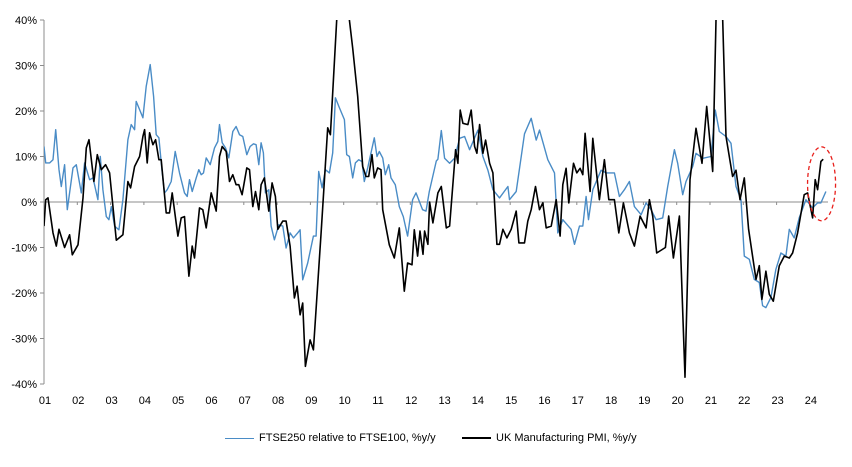 The width and height of the screenshot is (852, 467). Describe the element at coordinates (24, 294) in the screenshot. I see `y-tick-label: -20%` at that location.